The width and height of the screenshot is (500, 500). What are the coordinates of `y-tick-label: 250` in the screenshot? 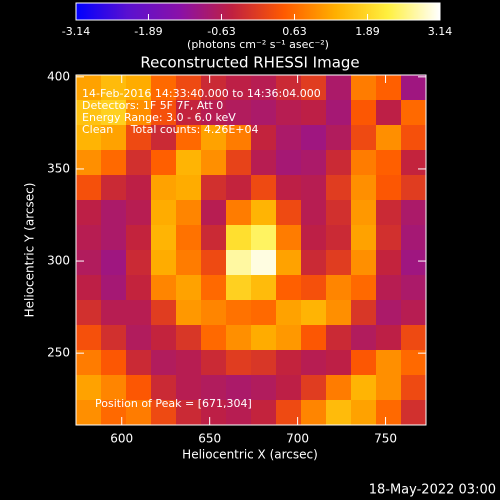 It's located at (58, 353).